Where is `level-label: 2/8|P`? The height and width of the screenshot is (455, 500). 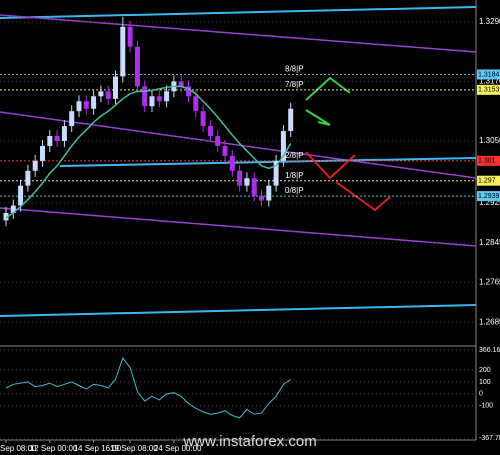
level-label: 2/8|P is located at coordinates (294, 155).